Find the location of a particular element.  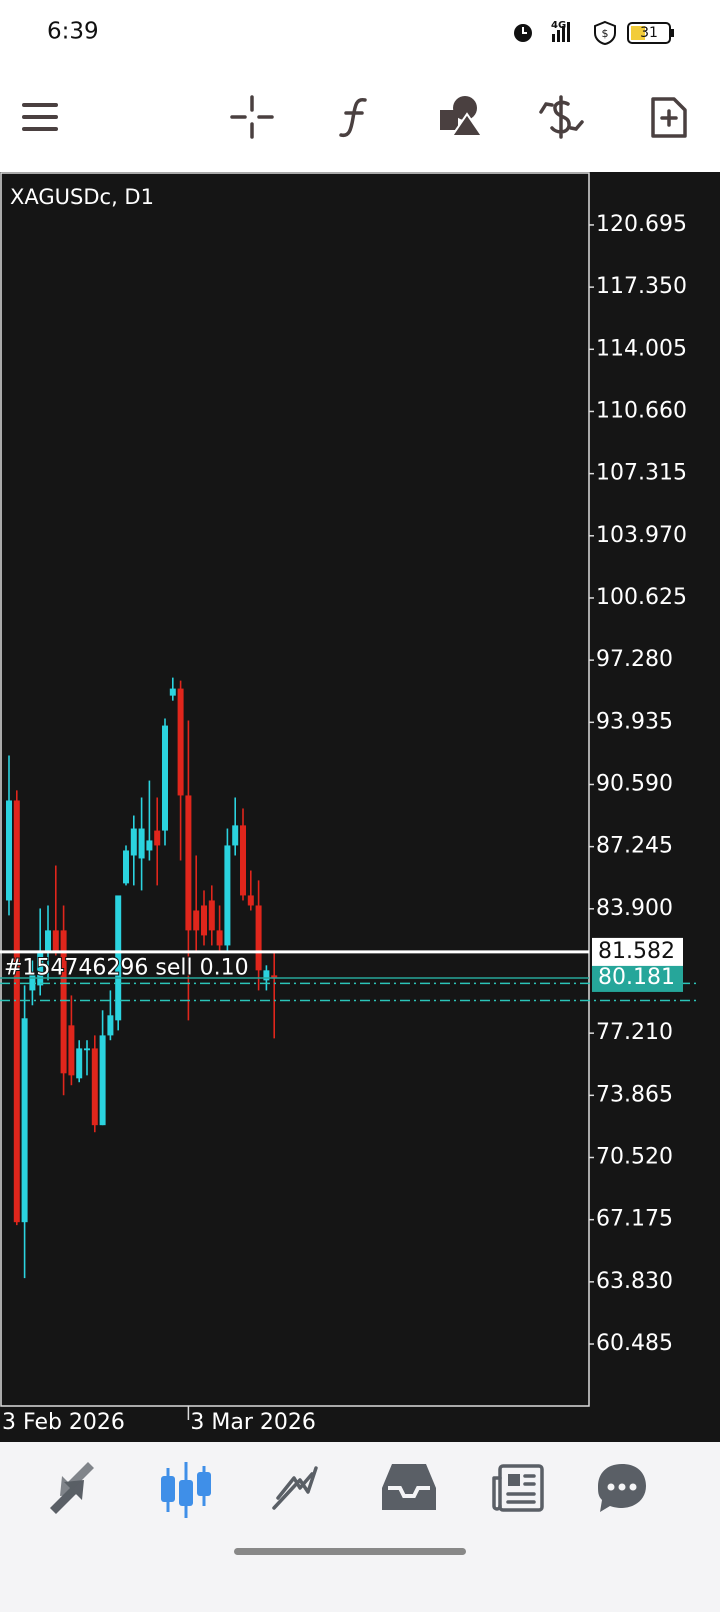

order-label: #154746296 sell 0.10 is located at coordinates (126, 967).